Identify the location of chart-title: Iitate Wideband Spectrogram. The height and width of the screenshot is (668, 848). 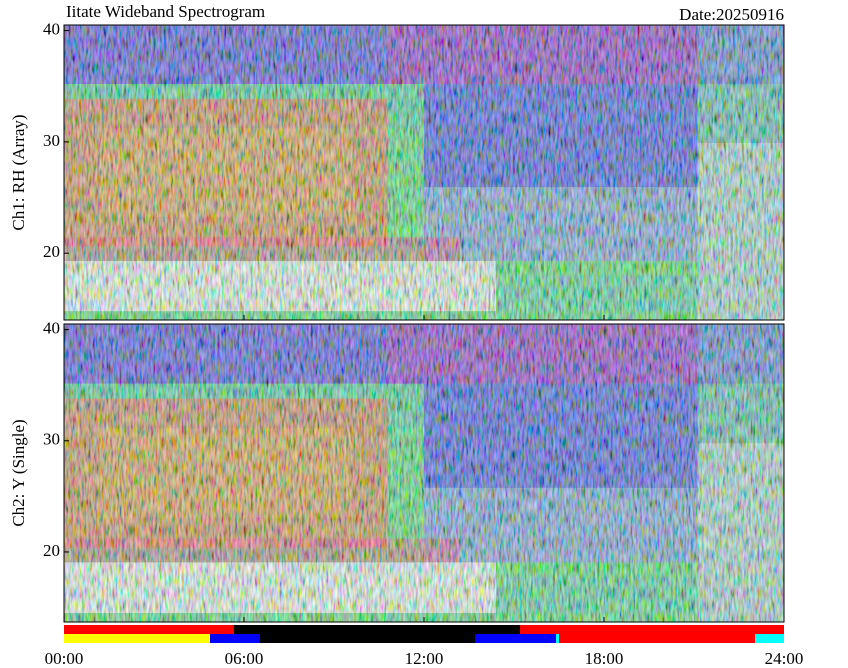
(165, 11).